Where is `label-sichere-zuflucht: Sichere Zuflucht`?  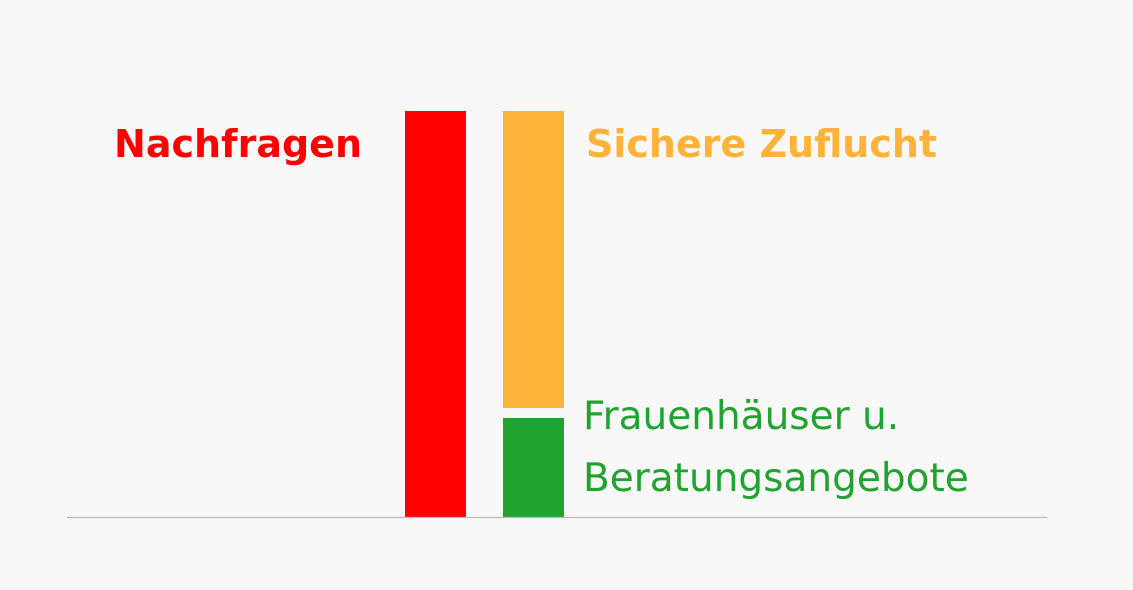 label-sichere-zuflucht: Sichere Zuflucht is located at coordinates (761, 144).